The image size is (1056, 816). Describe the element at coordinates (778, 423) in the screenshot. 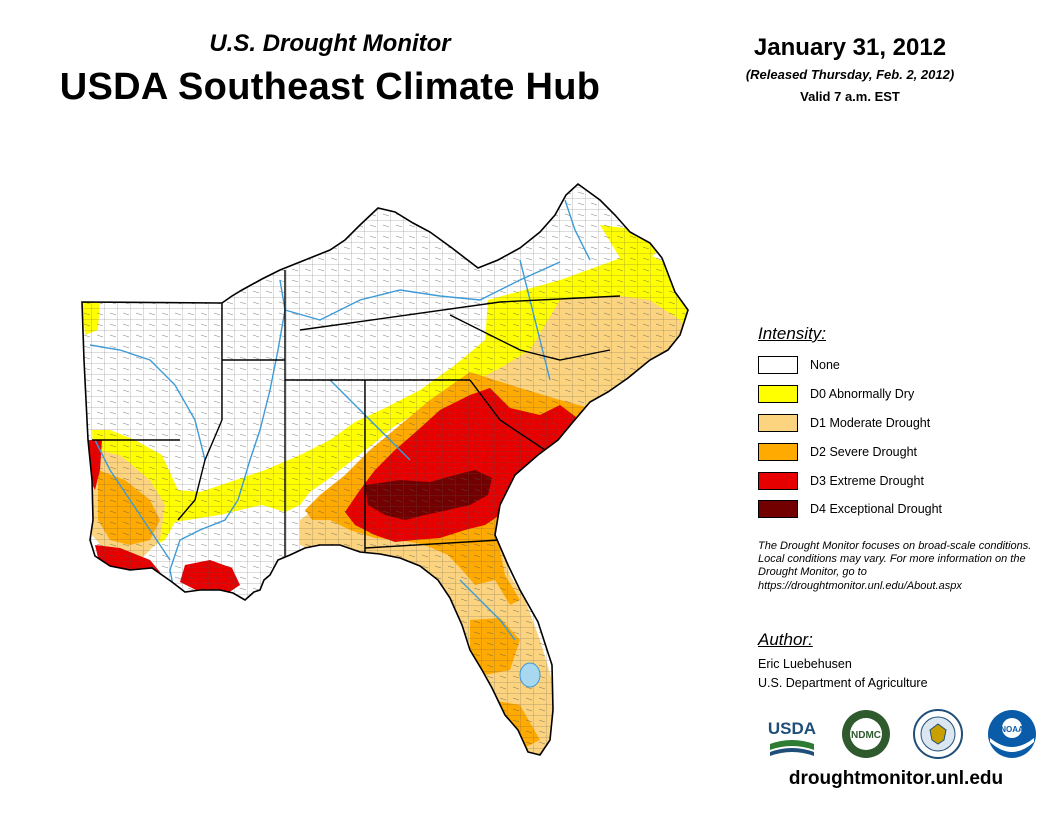

I see `legend-swatch-d1` at that location.